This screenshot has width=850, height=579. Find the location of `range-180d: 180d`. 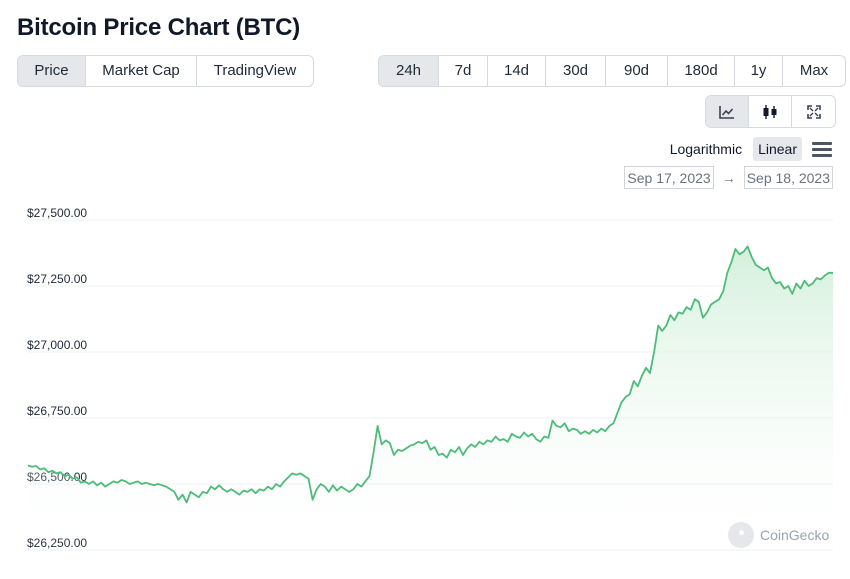

range-180d: 180d is located at coordinates (701, 71).